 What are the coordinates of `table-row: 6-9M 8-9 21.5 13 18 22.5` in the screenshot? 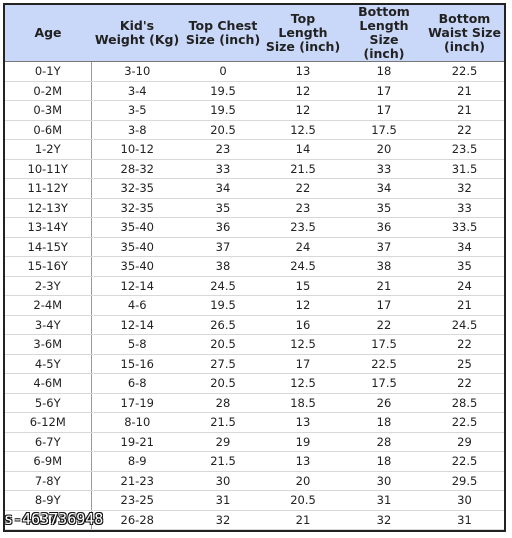 It's located at (254, 461).